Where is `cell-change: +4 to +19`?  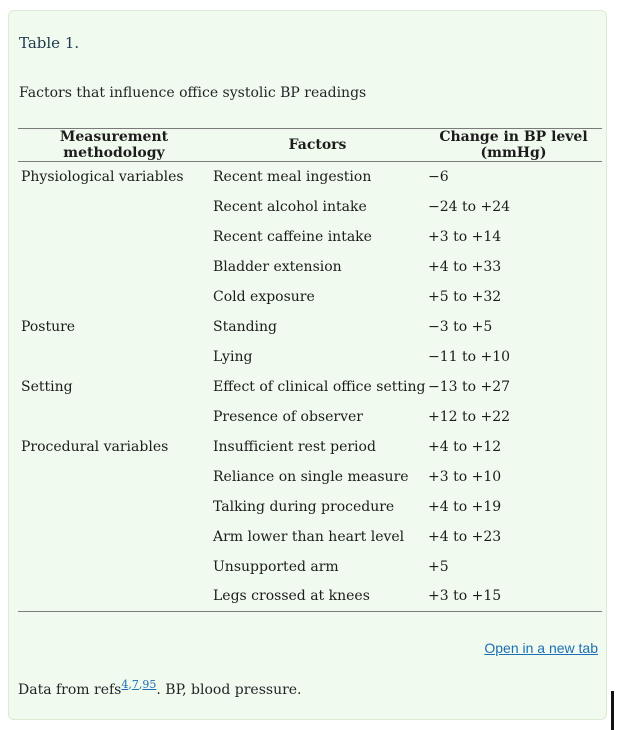
cell-change: +4 to +19 is located at coordinates (465, 506).